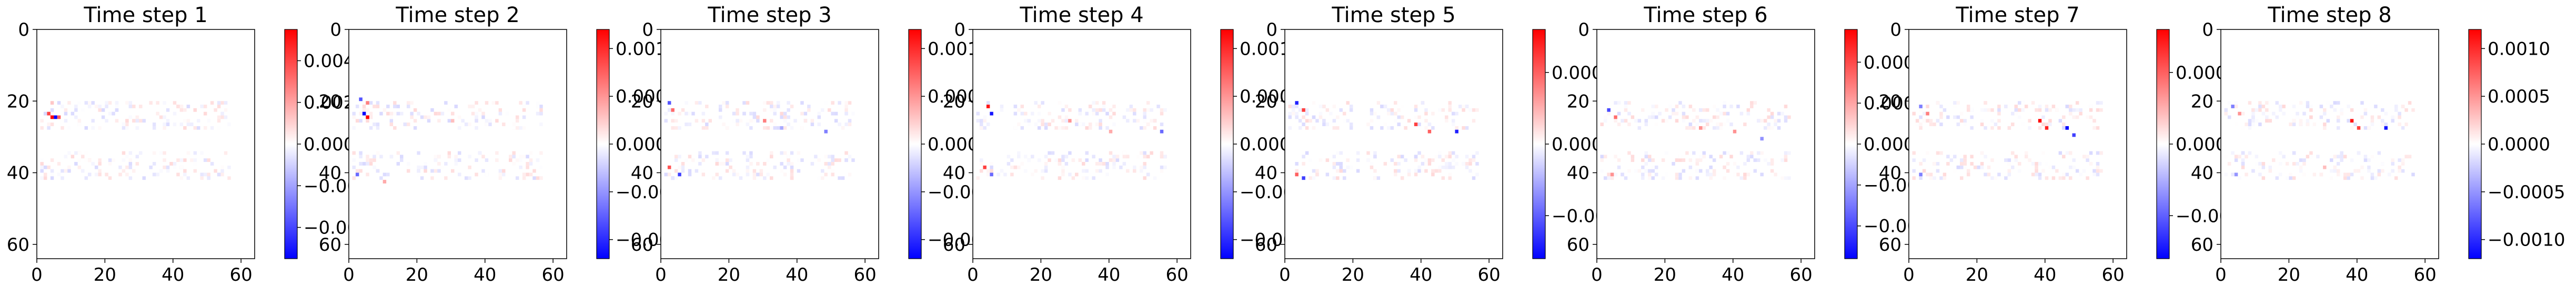  I want to click on plot-background, so click(1394, 144).